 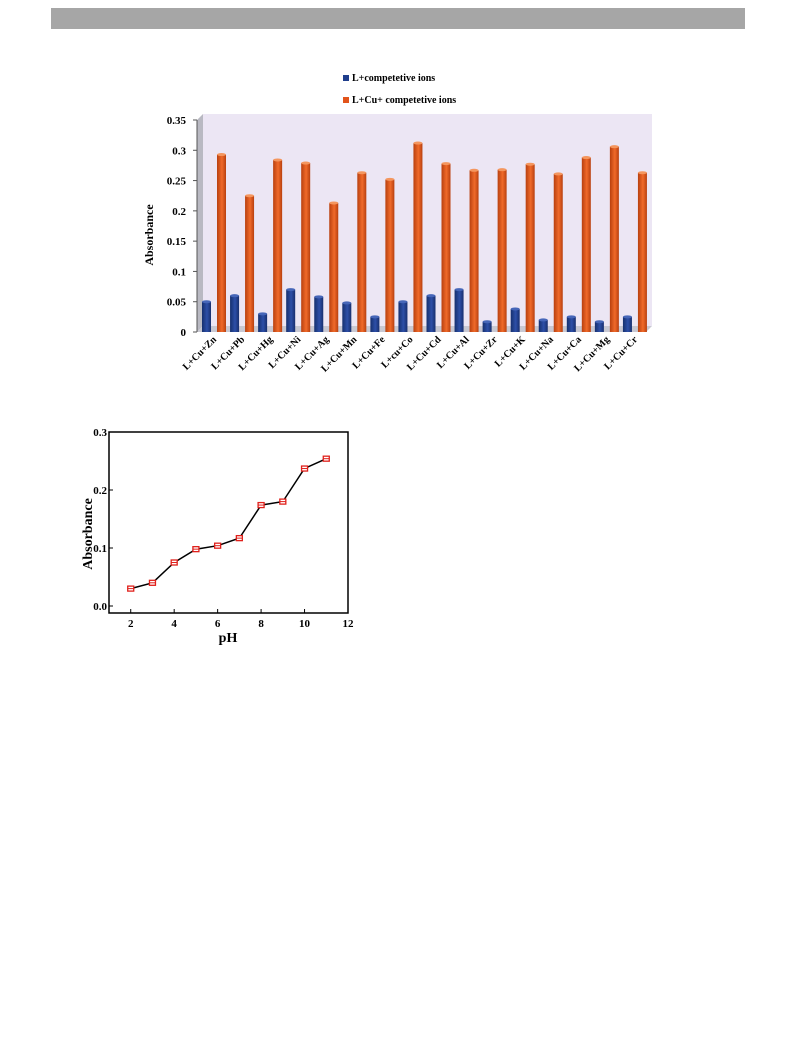 What do you see at coordinates (502, 250) in the screenshot?
I see `bar-l-cu-competetive-l-cu-zr` at bounding box center [502, 250].